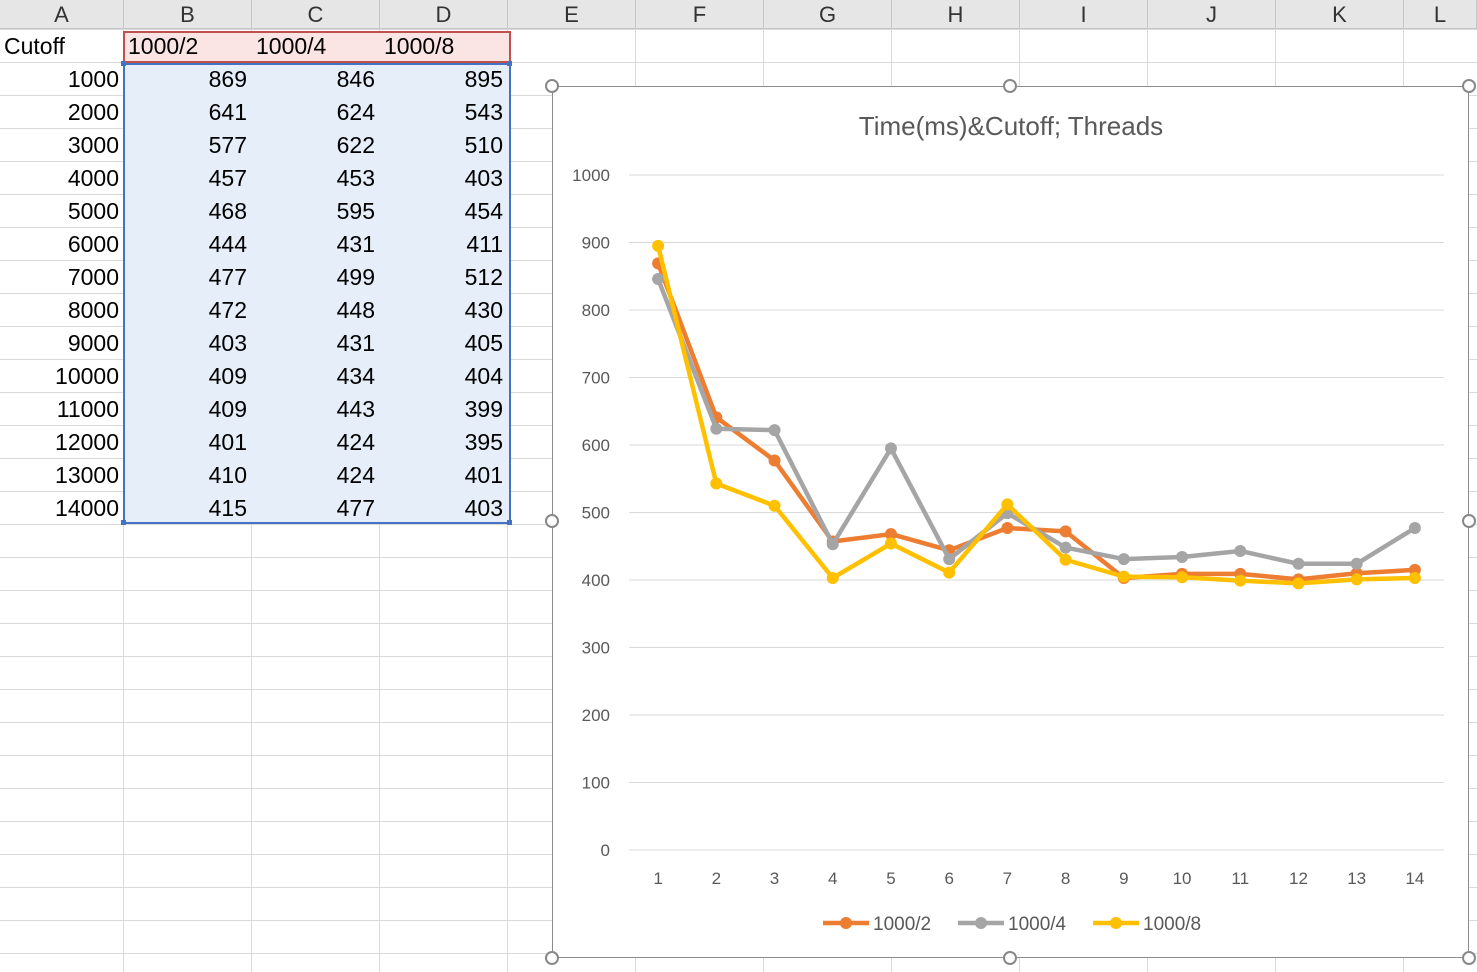 The image size is (1477, 972). I want to click on column-header-h: H, so click(956, 14).